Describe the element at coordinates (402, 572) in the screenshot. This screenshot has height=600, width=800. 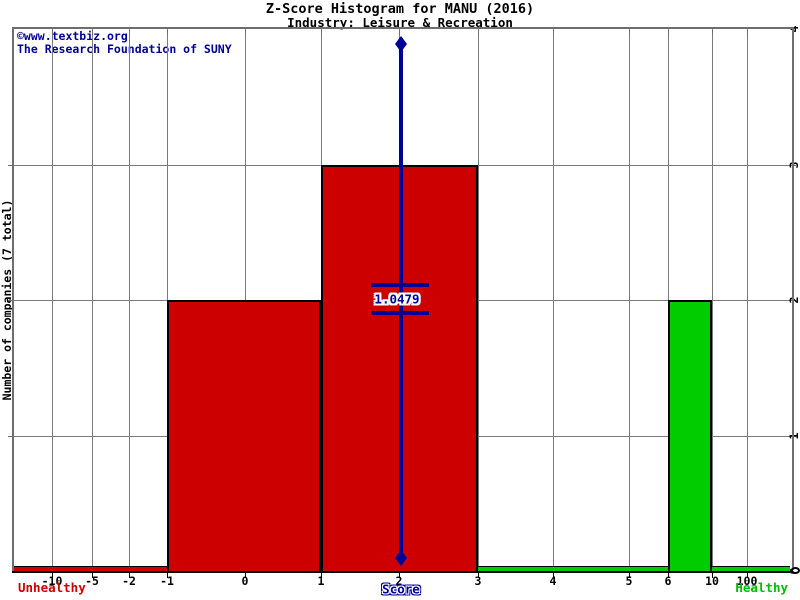
I see `x-axis-line` at that location.